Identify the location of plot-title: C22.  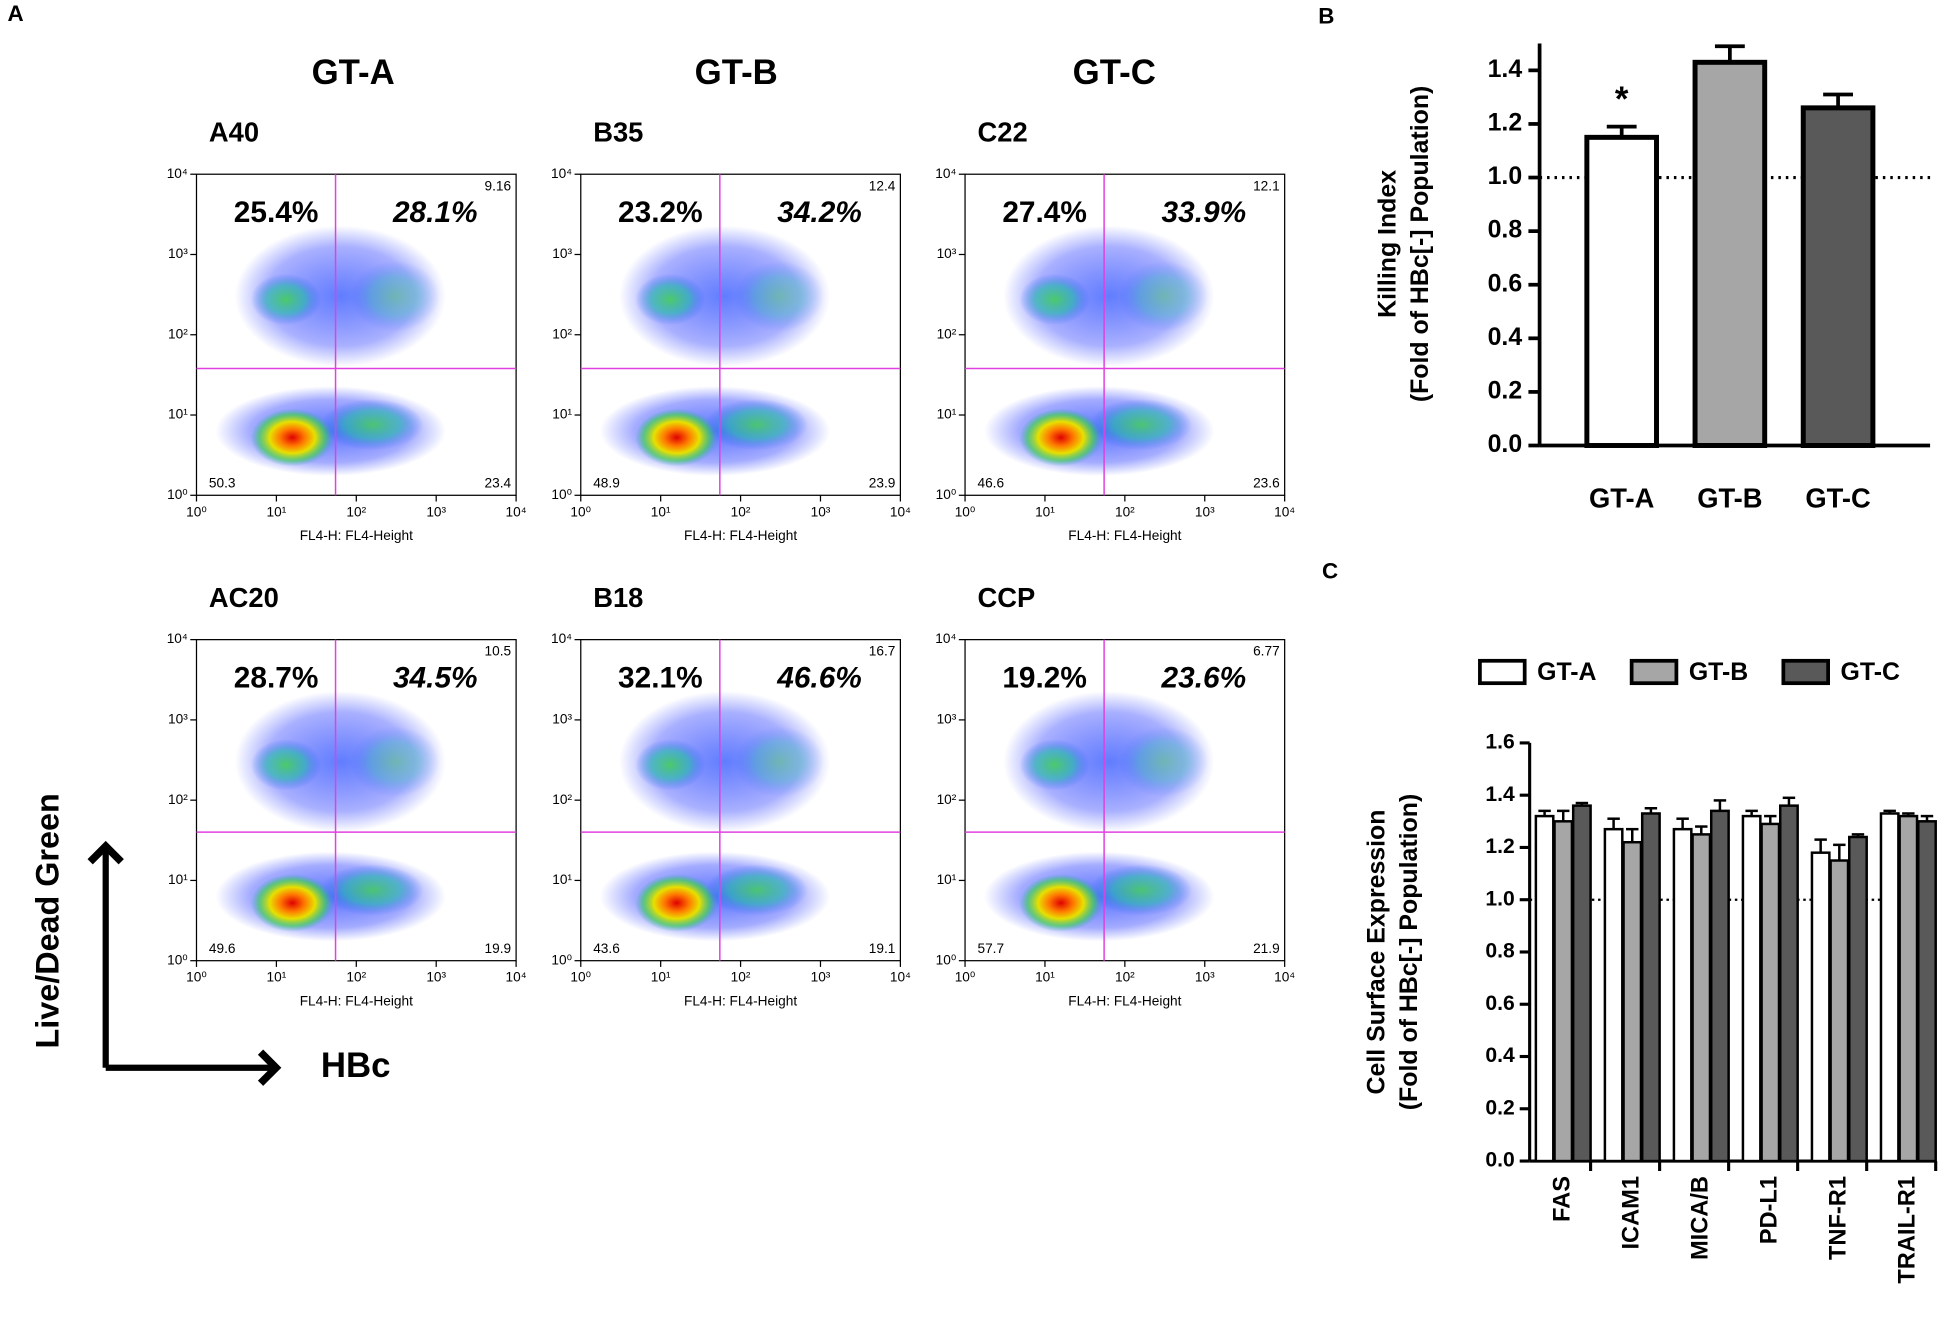
(1002, 132).